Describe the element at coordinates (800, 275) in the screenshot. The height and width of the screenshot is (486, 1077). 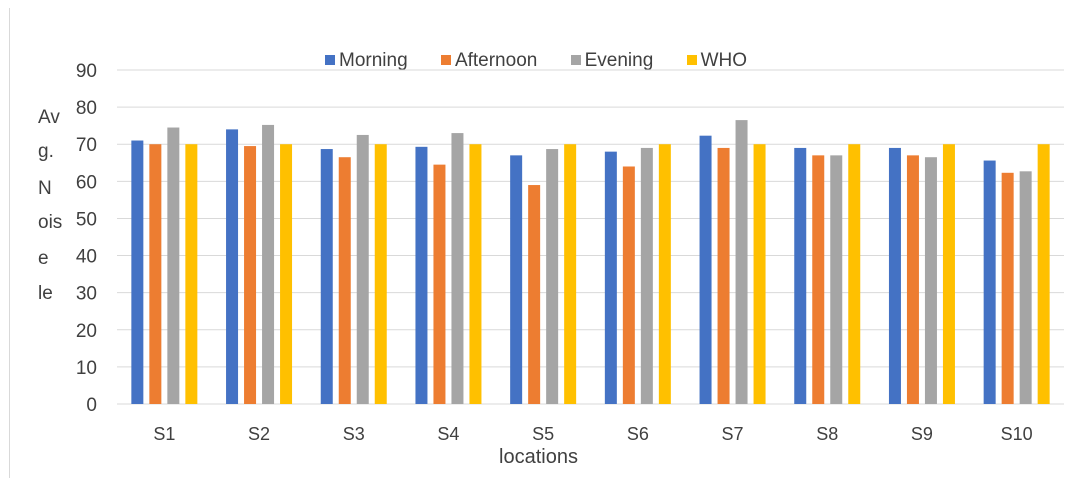
I see `bar-morning-s8` at that location.